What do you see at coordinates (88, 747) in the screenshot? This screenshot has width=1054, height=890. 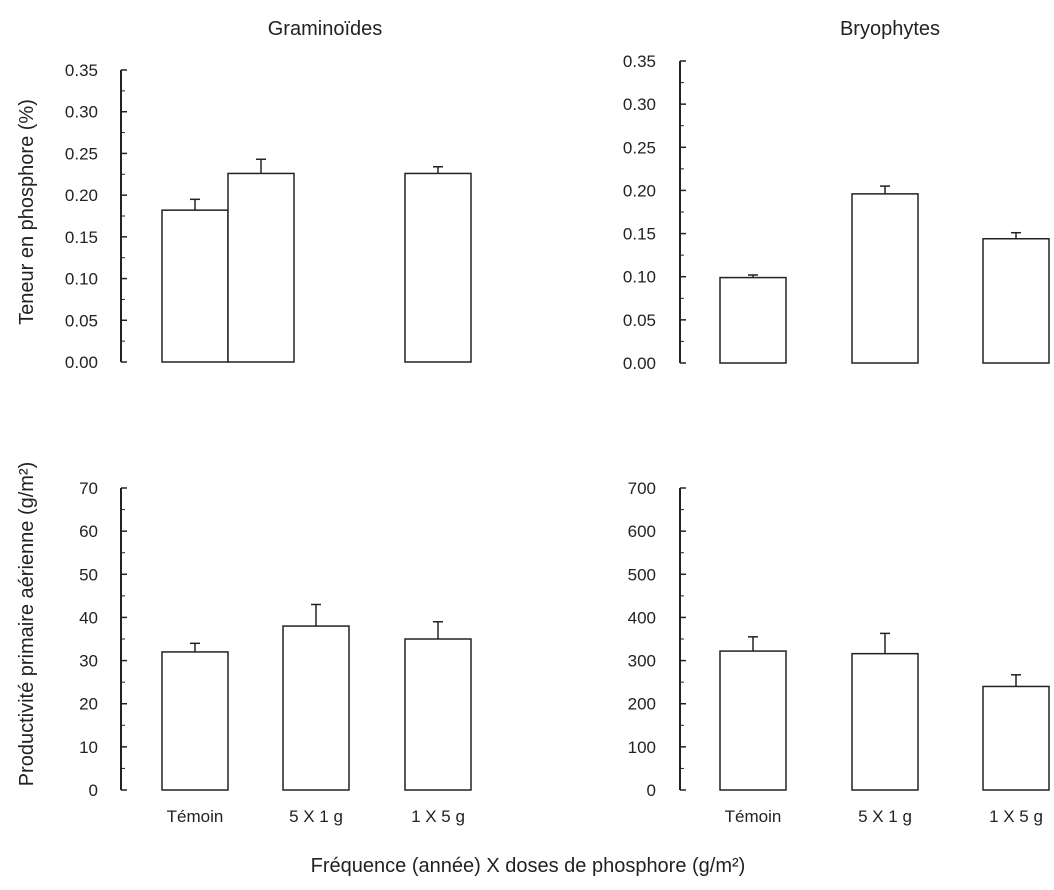 I see `y-tick-label: 10` at bounding box center [88, 747].